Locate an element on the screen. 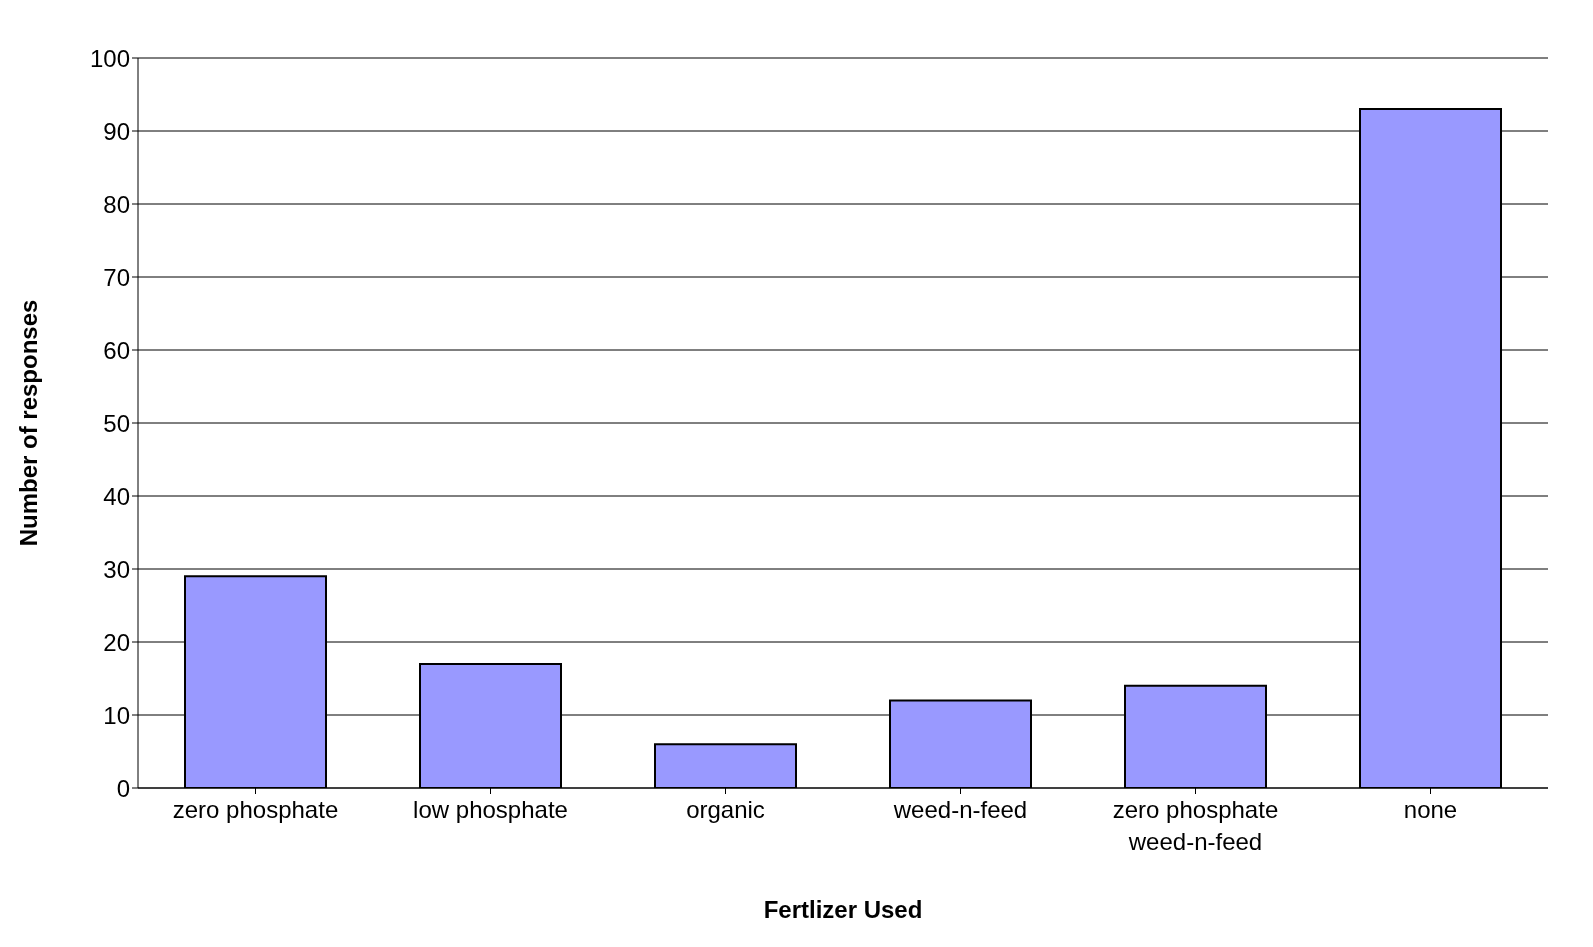 This screenshot has height=947, width=1593. y-tick-label: 30 is located at coordinates (116, 569).